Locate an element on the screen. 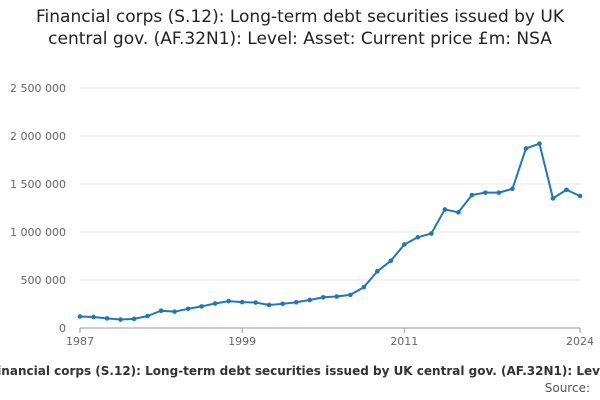 This screenshot has width=600, height=400. y-tick-label: 1 000 000 is located at coordinates (38, 232).